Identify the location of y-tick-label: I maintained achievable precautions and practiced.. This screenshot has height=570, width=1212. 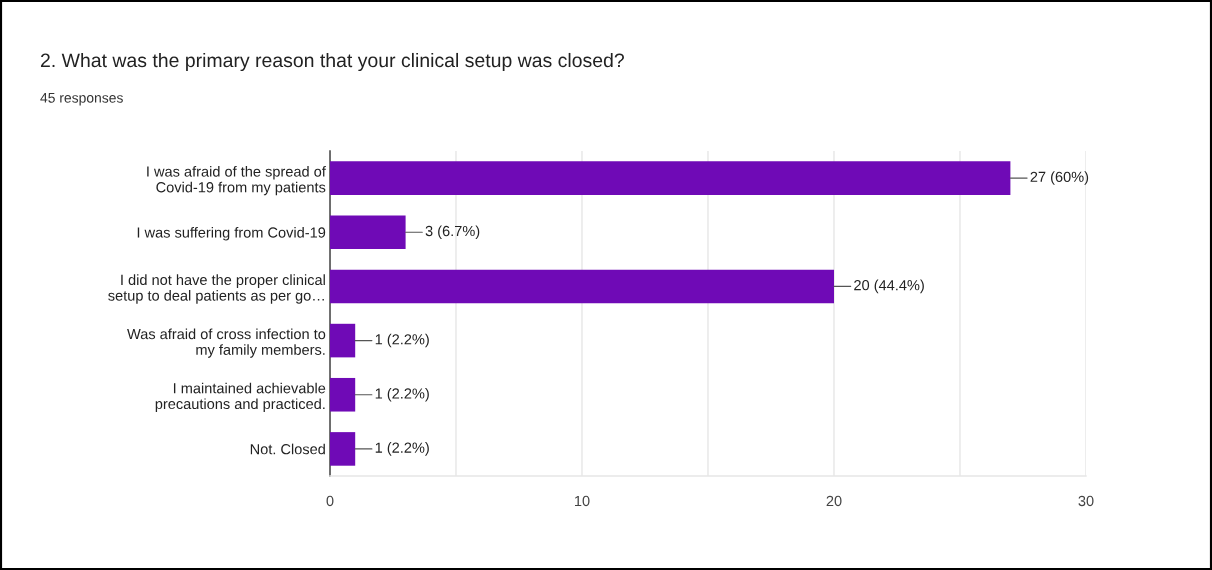
(240, 397).